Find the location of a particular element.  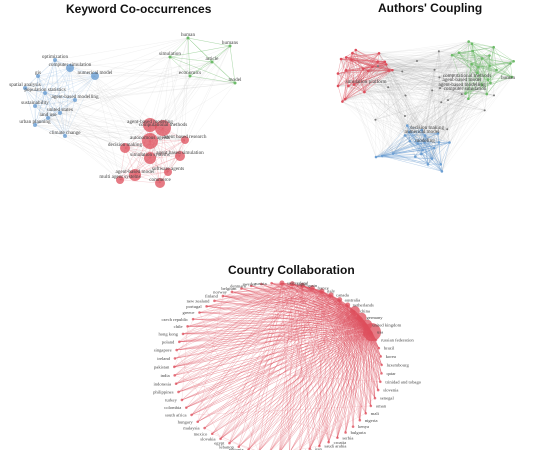

author-label: computational methods is located at coordinates (467, 76).